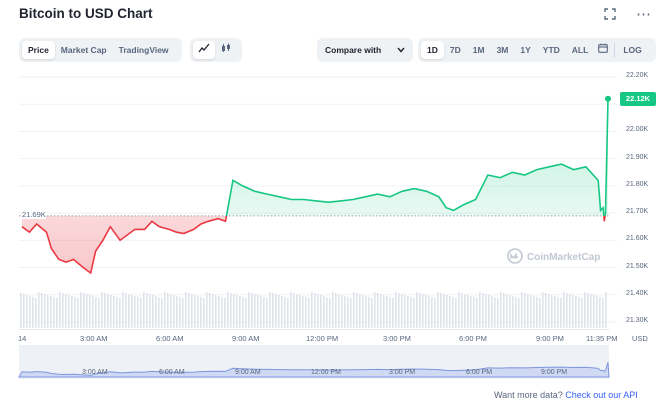  Describe the element at coordinates (402, 372) in the screenshot. I see `navigator-tick: 3:00 PM` at that location.